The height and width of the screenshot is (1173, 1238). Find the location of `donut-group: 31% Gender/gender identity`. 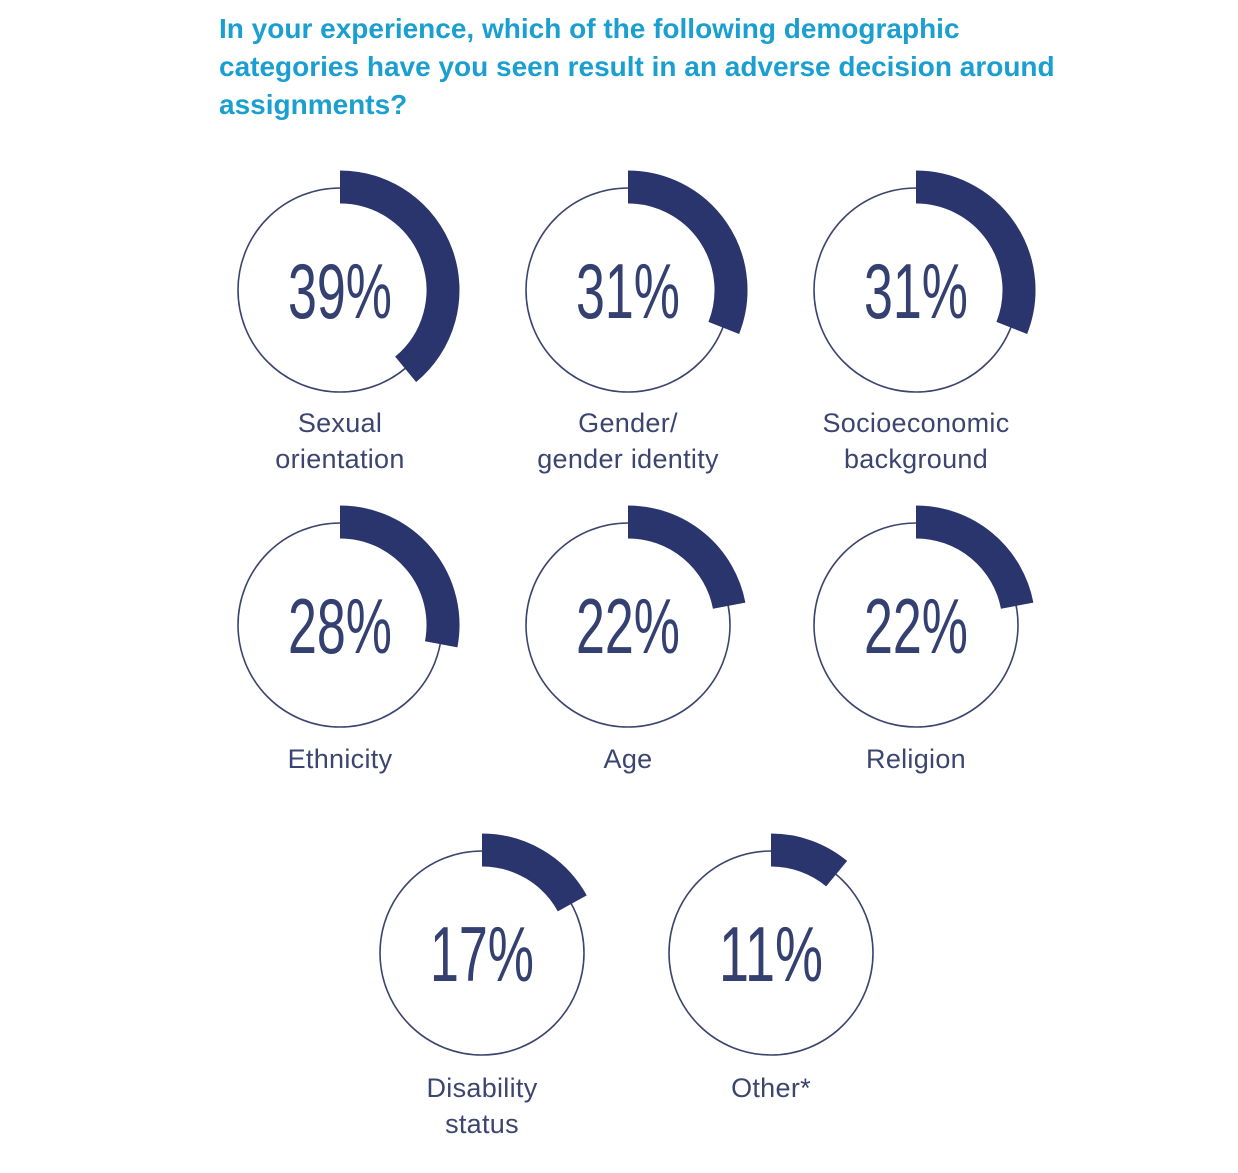

donut-group: 31% Gender/gender identity is located at coordinates (636, 322).